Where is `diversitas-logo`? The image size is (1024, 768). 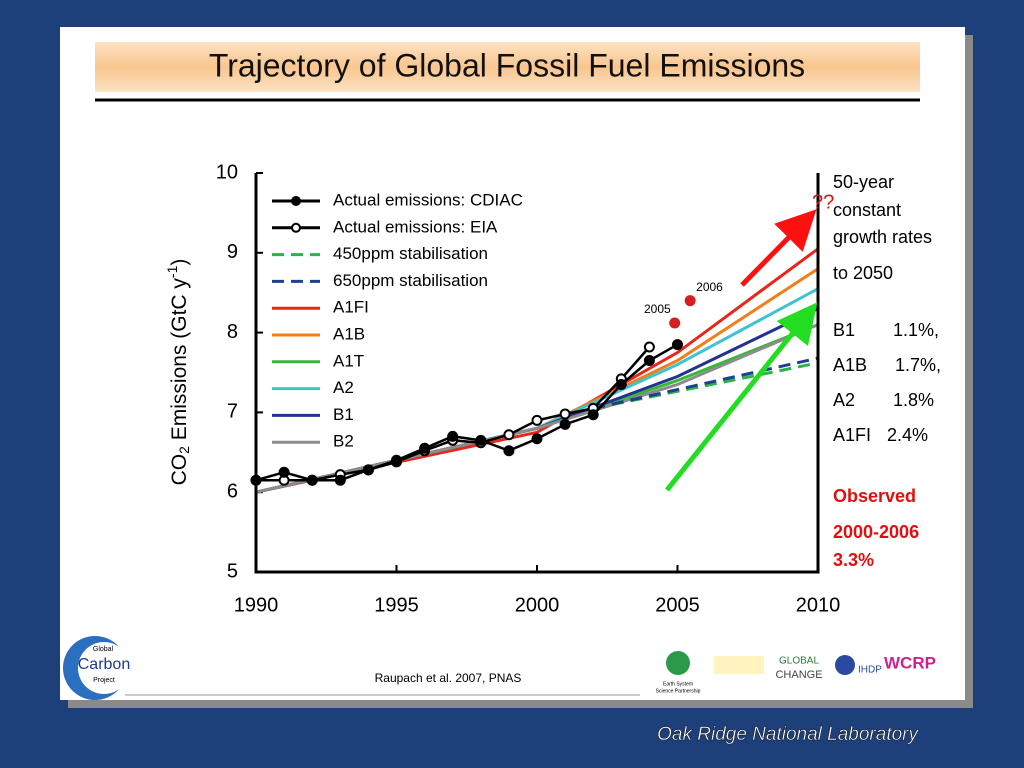 diversitas-logo is located at coordinates (739, 665).